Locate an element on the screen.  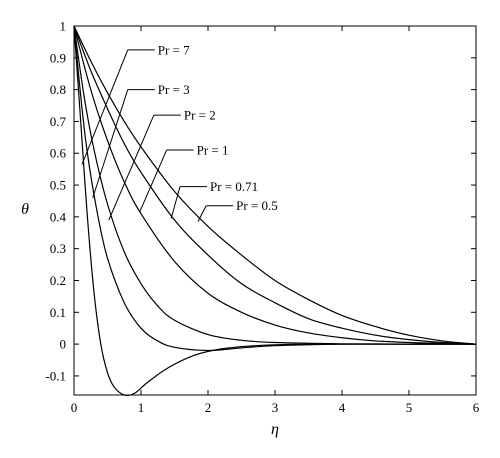
x-tick-label: 0 is located at coordinates (74, 407).